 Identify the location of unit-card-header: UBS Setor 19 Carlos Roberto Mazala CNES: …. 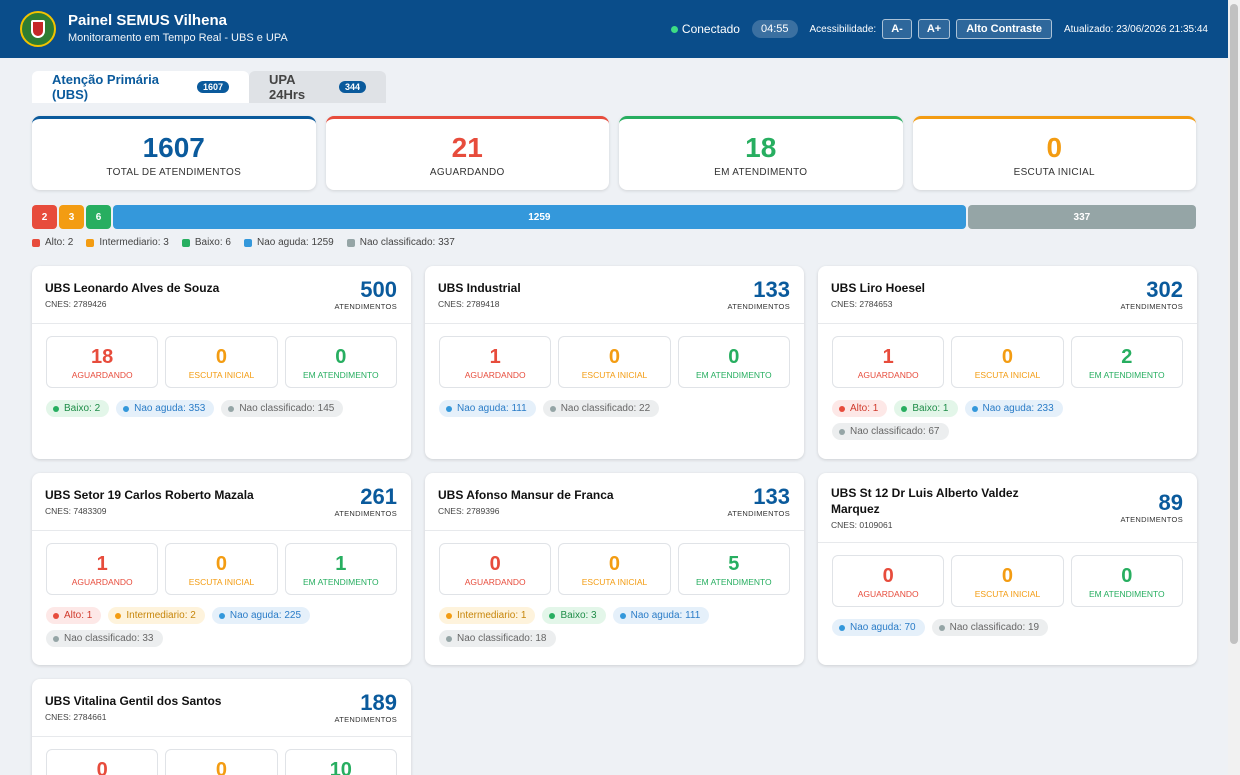
(221, 502).